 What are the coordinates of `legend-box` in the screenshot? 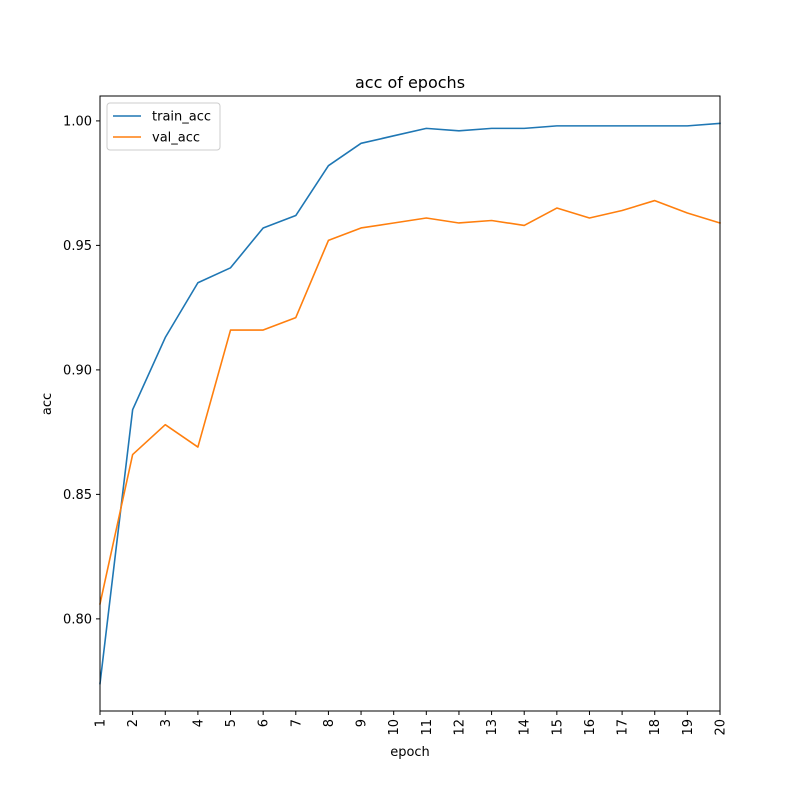 It's located at (163, 126).